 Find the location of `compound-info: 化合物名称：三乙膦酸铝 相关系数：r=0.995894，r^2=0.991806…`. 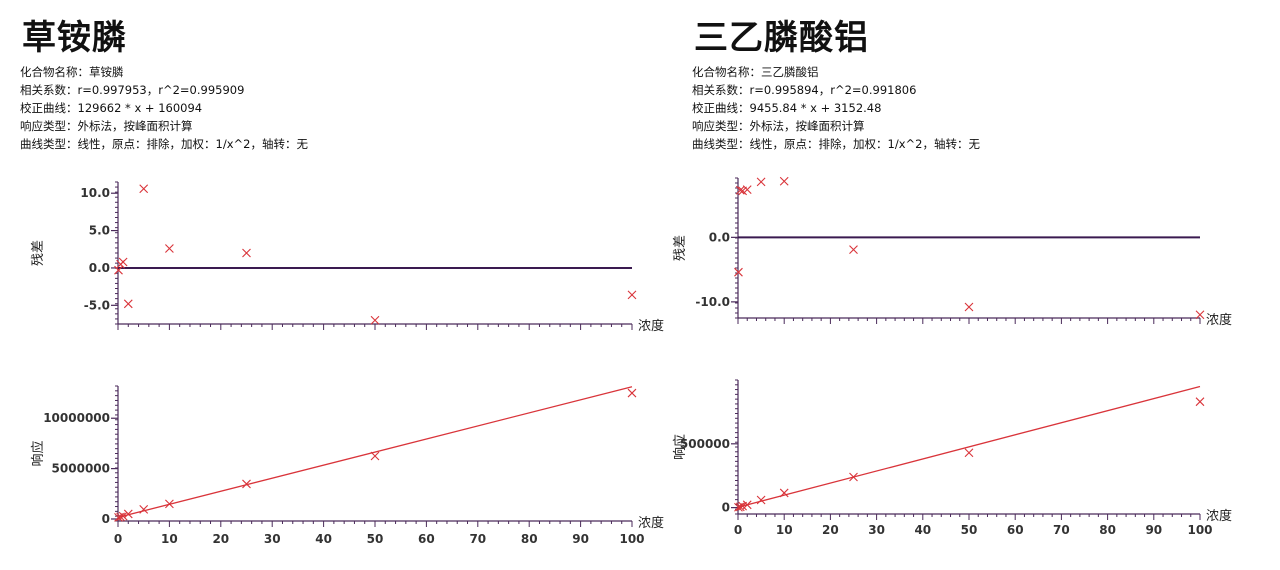

compound-info: 化合物名称：三乙膦酸铝 相关系数：r=0.995894，r^2=0.991806… is located at coordinates (836, 108).